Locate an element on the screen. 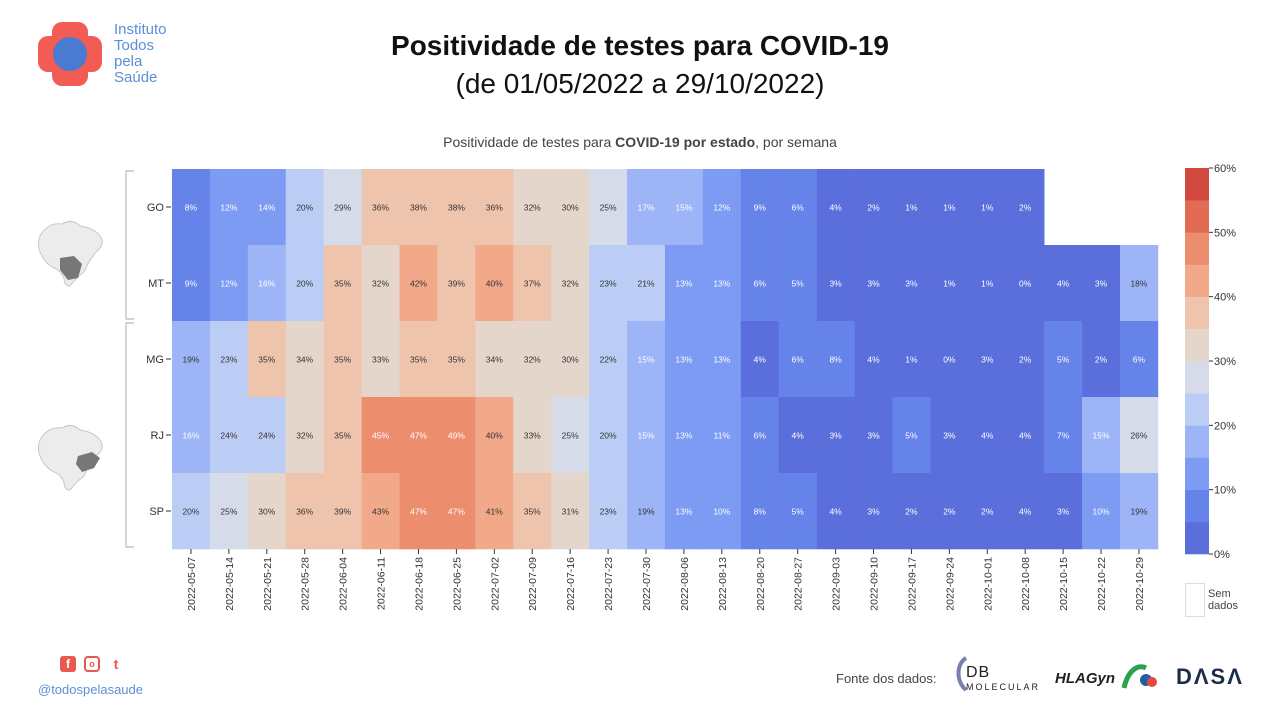  x-tick-label: 2022-07-23 is located at coordinates (609, 584).